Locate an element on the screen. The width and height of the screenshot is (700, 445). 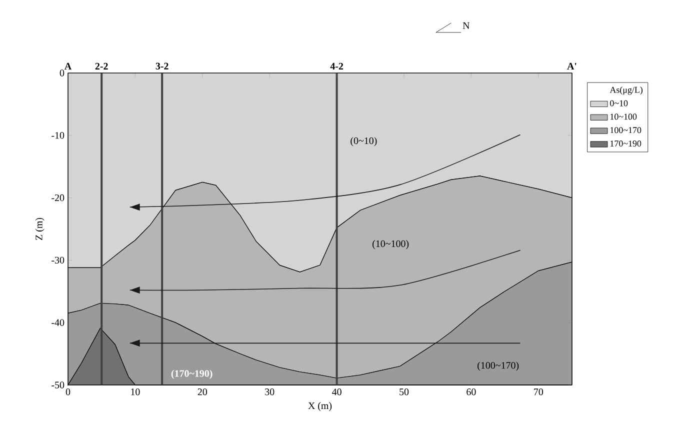
x-tick-label: 30 is located at coordinates (269, 392).